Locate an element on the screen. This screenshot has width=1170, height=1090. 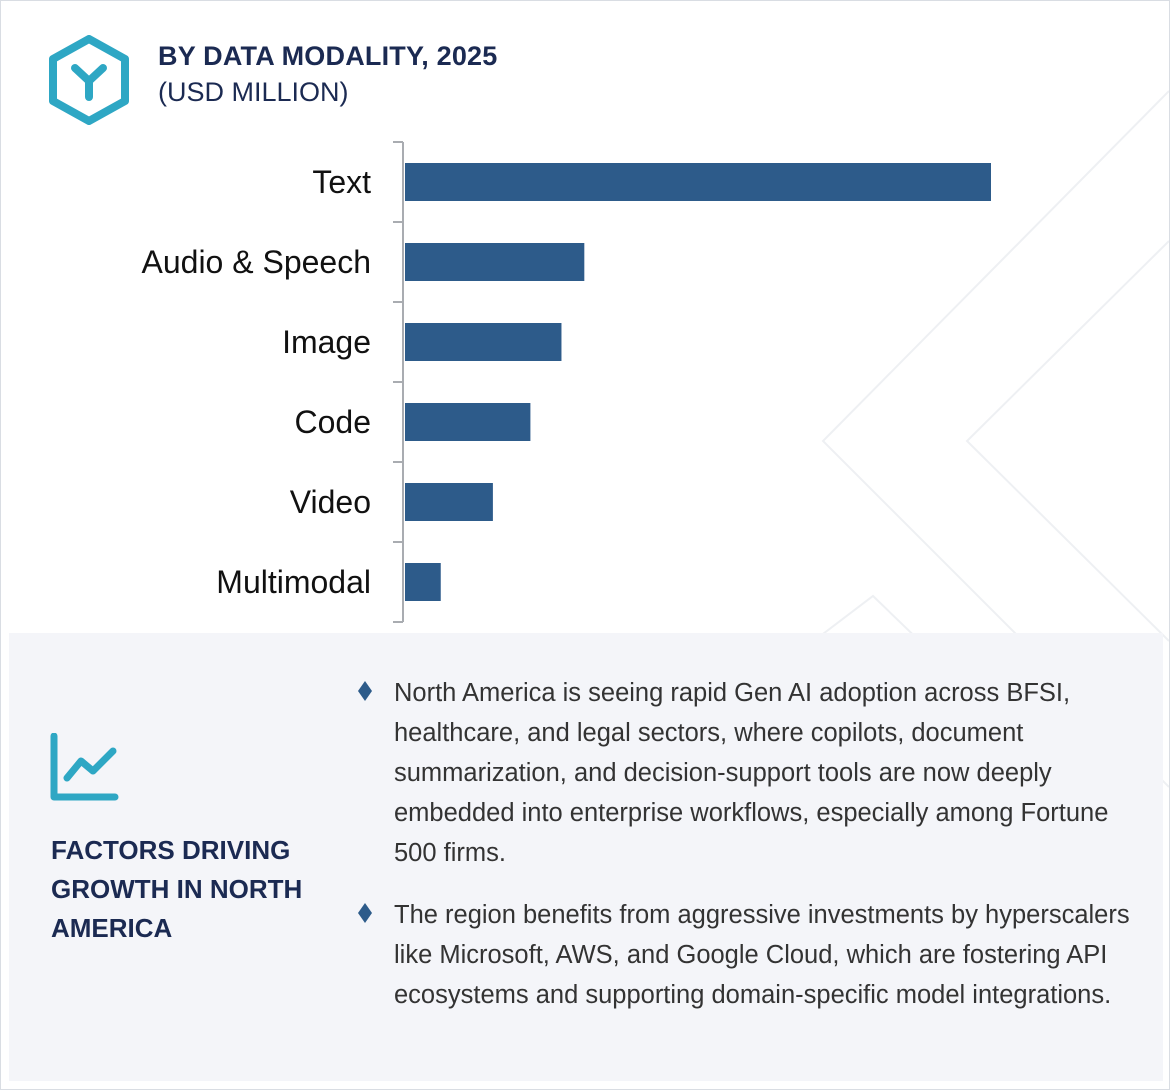
chart-subtitle: (USD MILLION) is located at coordinates (253, 92).